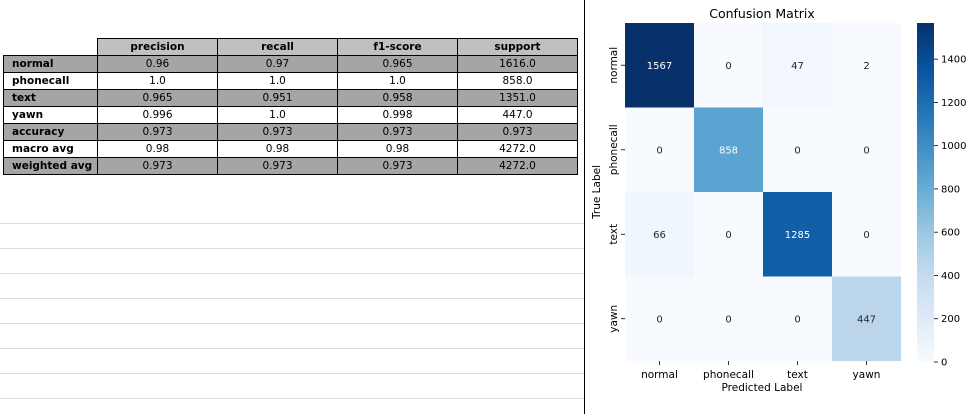 Image resolution: width=972 pixels, height=414 pixels. Describe the element at coordinates (616, 190) in the screenshot. I see `y-axis-ticks: normal phonecall text yawn` at that location.